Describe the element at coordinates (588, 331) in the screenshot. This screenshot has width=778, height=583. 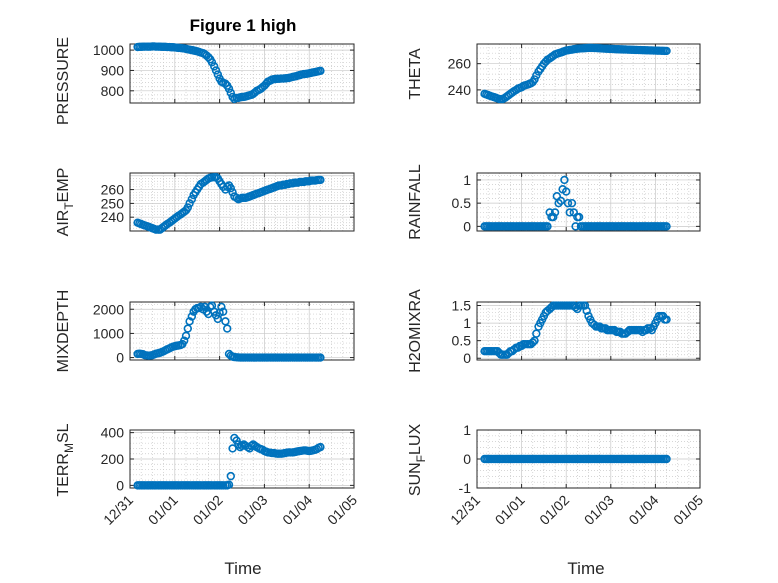
I see `h2omixra-axes-box` at that location.